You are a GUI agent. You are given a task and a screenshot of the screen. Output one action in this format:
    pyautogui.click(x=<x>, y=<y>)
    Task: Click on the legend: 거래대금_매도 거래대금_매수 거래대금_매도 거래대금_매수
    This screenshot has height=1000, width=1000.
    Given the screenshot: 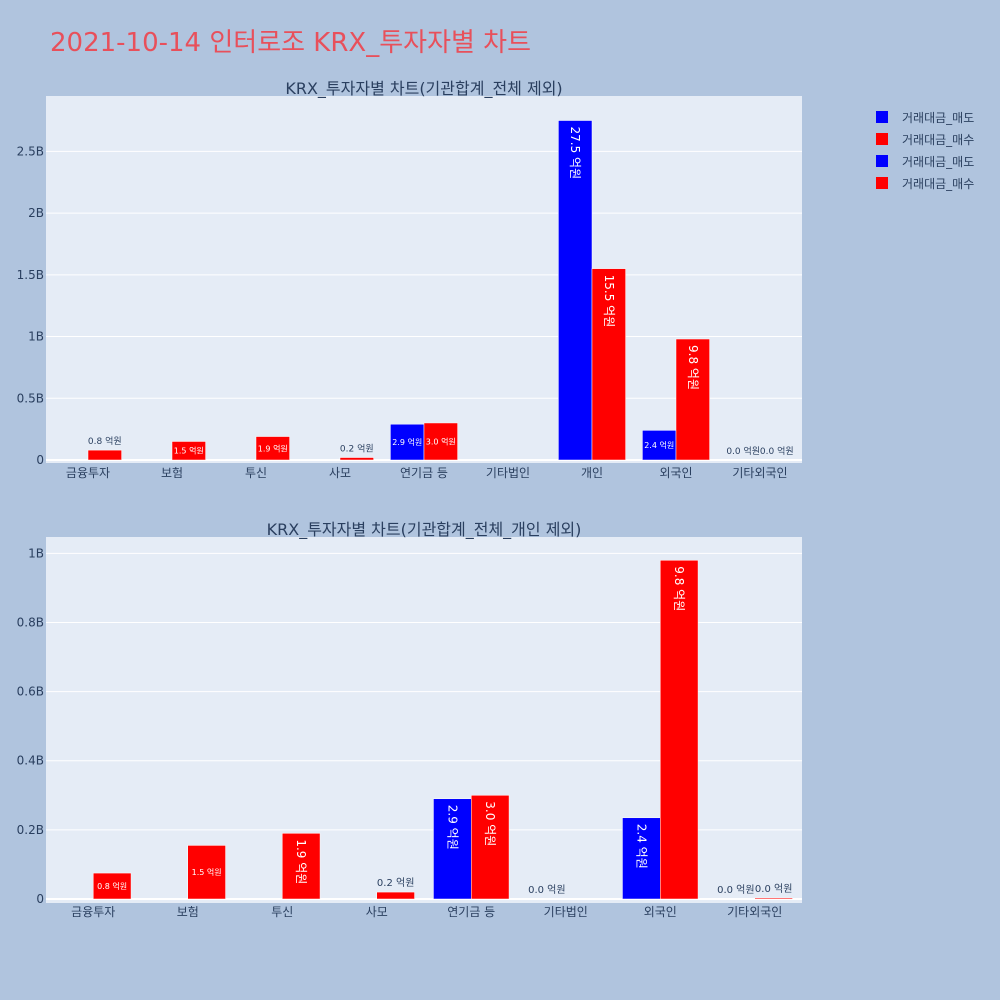 What is the action you would take?
    pyautogui.click(x=925, y=150)
    